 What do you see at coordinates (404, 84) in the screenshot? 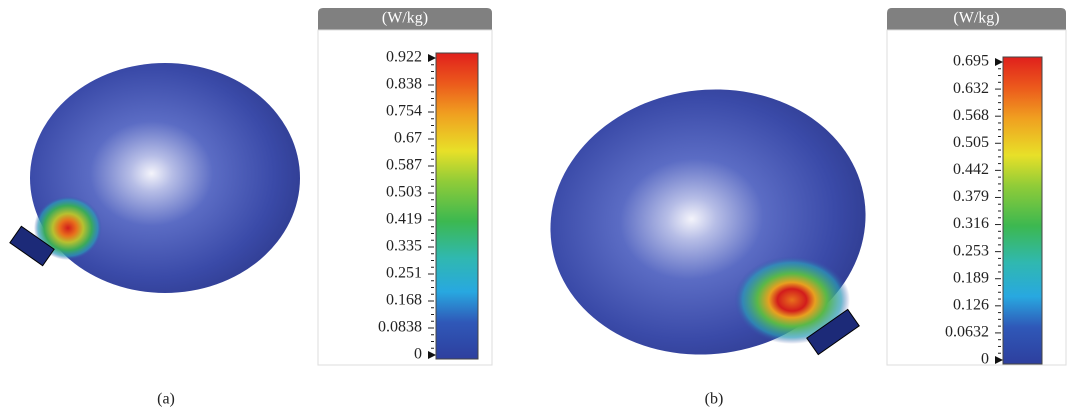
I see `tick-label: 0.838` at bounding box center [404, 84].